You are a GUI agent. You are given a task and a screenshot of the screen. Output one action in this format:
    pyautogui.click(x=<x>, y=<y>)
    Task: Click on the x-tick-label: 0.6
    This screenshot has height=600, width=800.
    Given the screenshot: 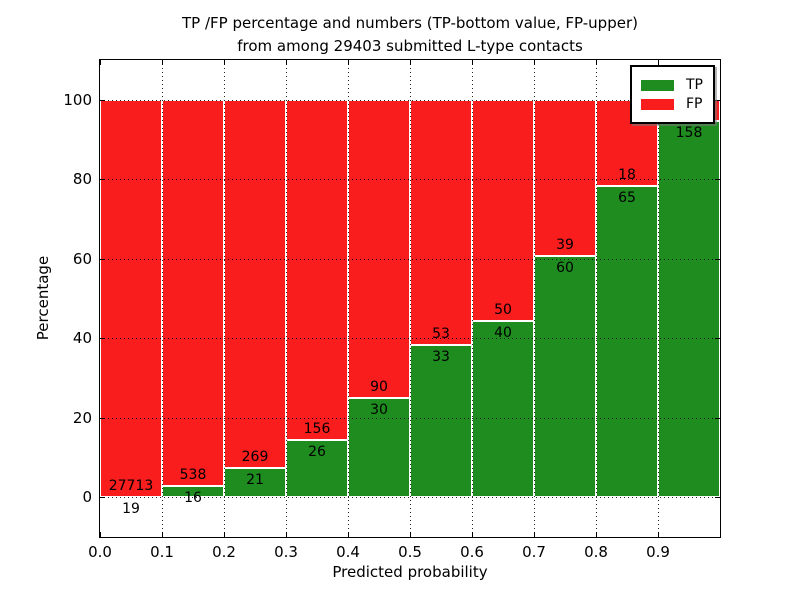 What is the action you would take?
    pyautogui.click(x=472, y=552)
    